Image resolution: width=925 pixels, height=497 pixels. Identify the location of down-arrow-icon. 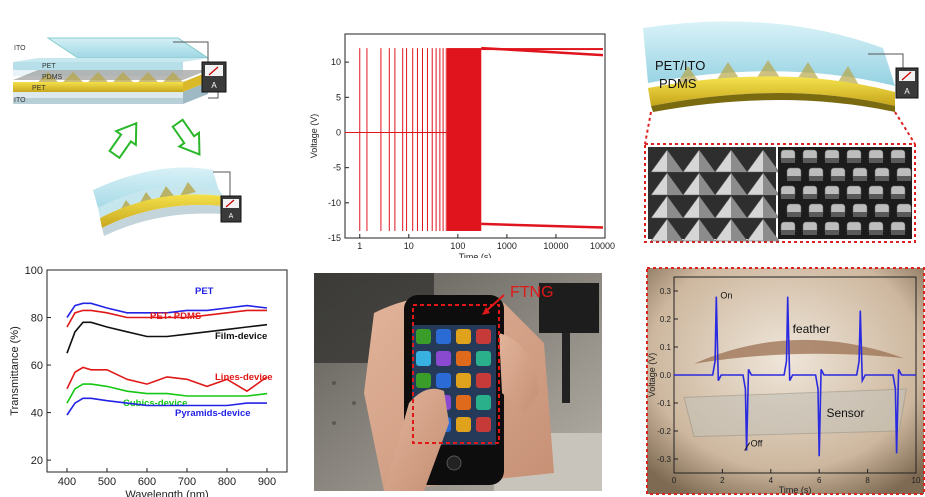
(186, 137).